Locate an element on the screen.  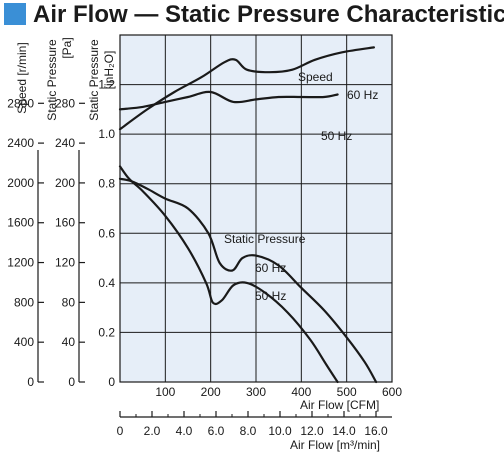
m3-tick-label: 8.0 is located at coordinates (248, 431).